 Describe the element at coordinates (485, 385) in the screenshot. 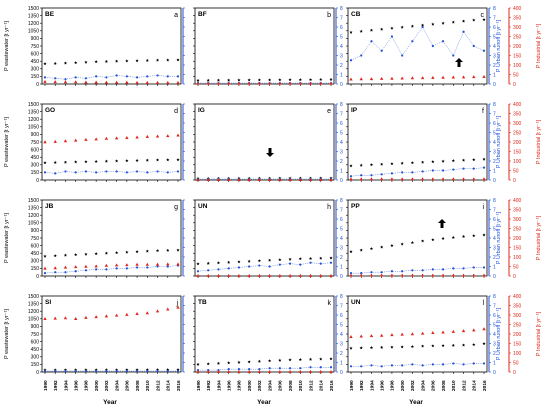

I see `x-tick-label: 2016` at that location.